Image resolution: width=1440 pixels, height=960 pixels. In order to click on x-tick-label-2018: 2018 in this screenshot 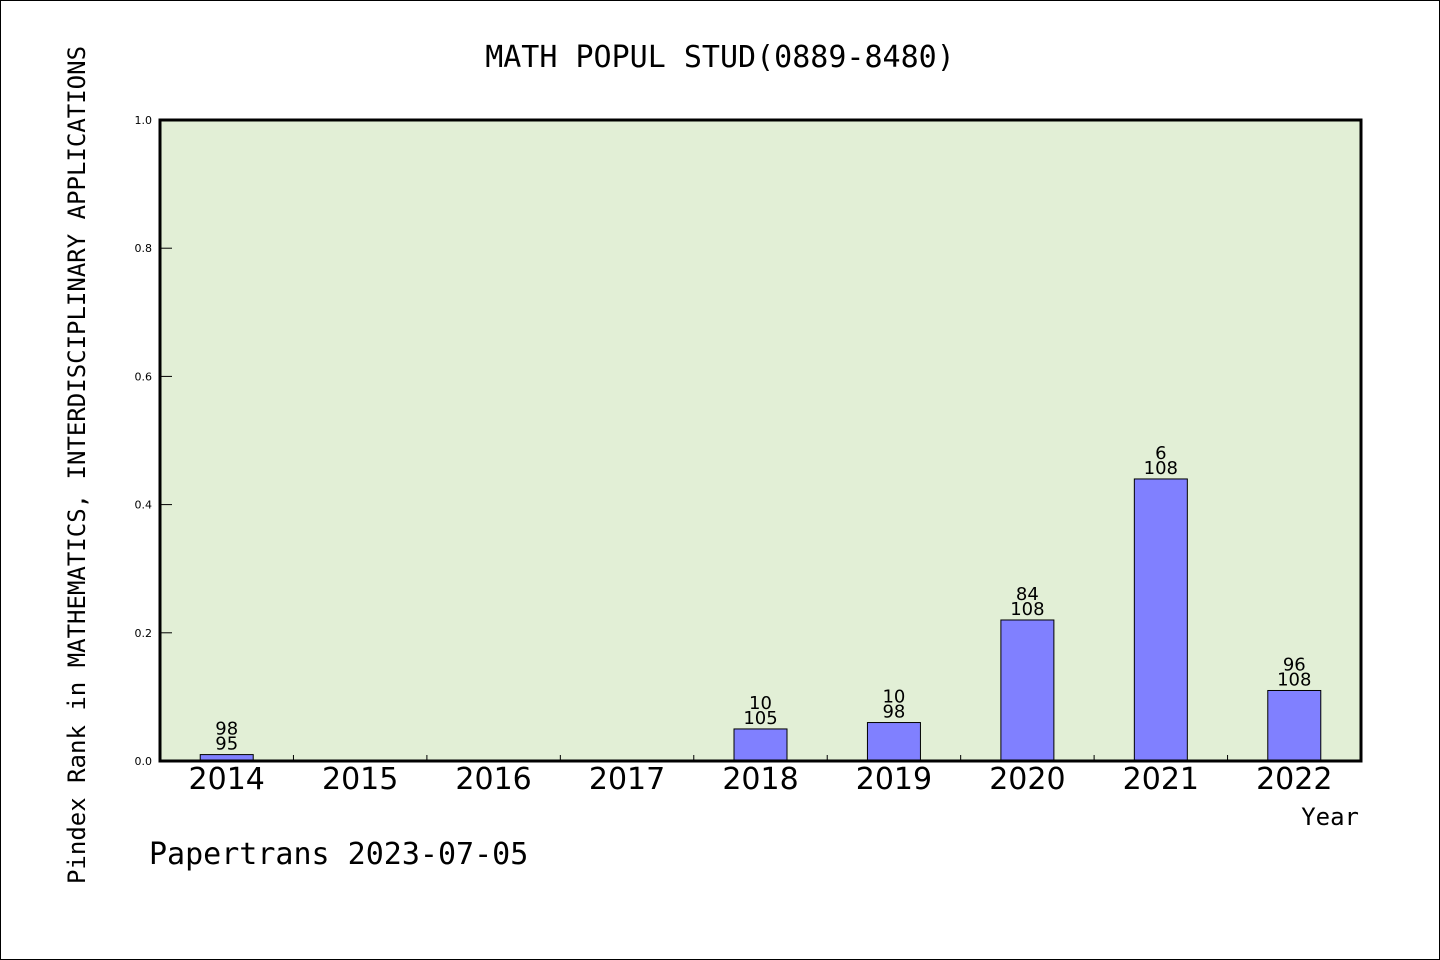, I will do `click(760, 779)`.